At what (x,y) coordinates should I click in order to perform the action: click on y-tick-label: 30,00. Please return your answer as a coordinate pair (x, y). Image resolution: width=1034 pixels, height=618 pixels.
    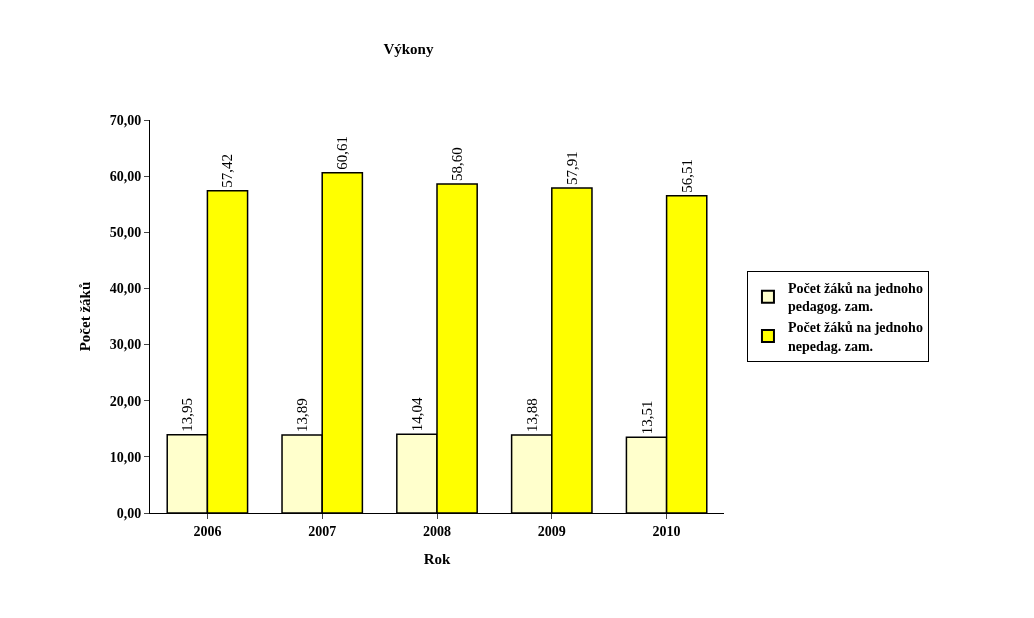
    Looking at the image, I should click on (125, 345).